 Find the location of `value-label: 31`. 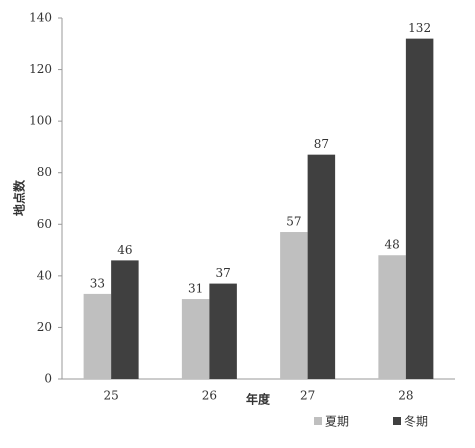

value-label: 31 is located at coordinates (195, 289).